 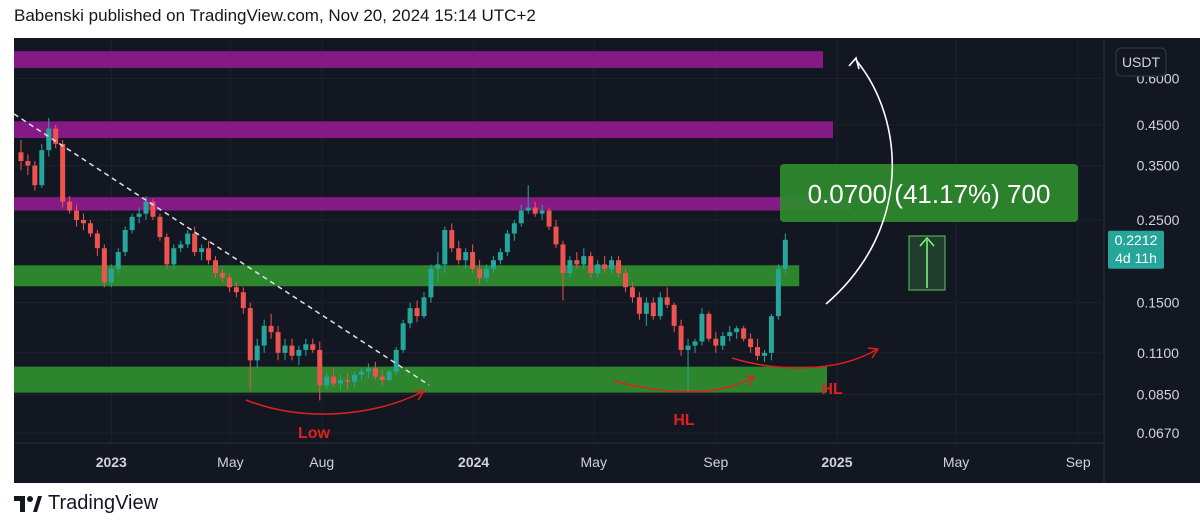 What do you see at coordinates (854, 63) in the screenshot?
I see `projection-arrow-head` at bounding box center [854, 63].